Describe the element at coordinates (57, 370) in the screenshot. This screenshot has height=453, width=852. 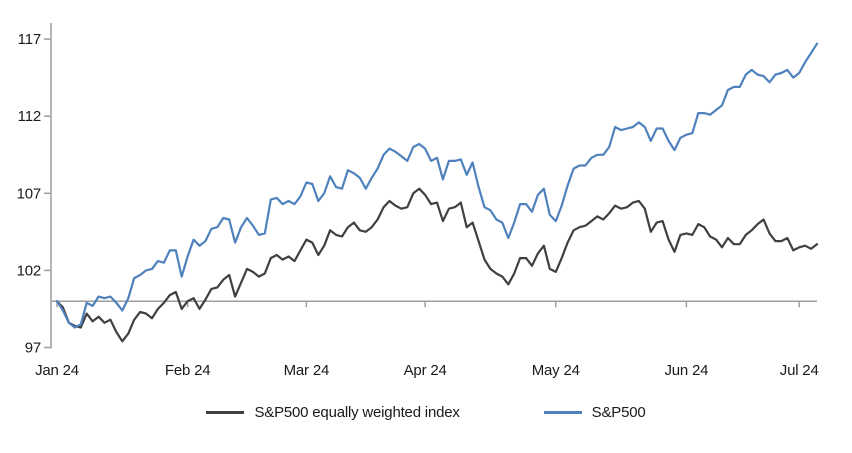
I see `x-tick-label: Jan 24` at that location.